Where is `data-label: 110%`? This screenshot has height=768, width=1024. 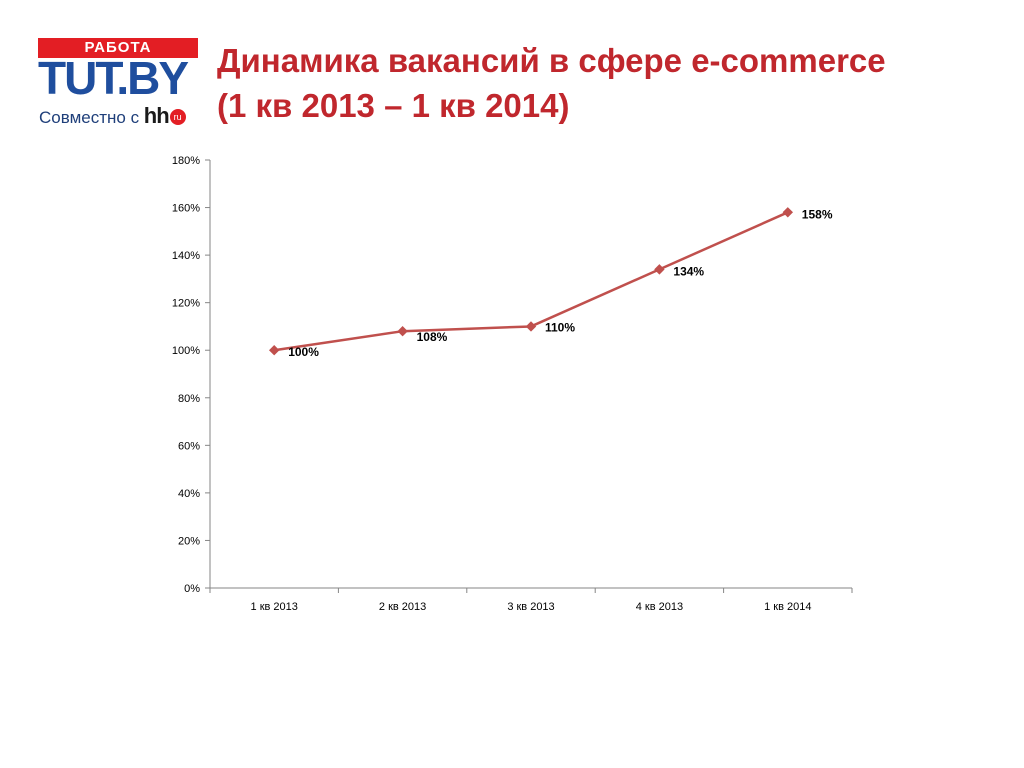 data-label: 110% is located at coordinates (560, 327).